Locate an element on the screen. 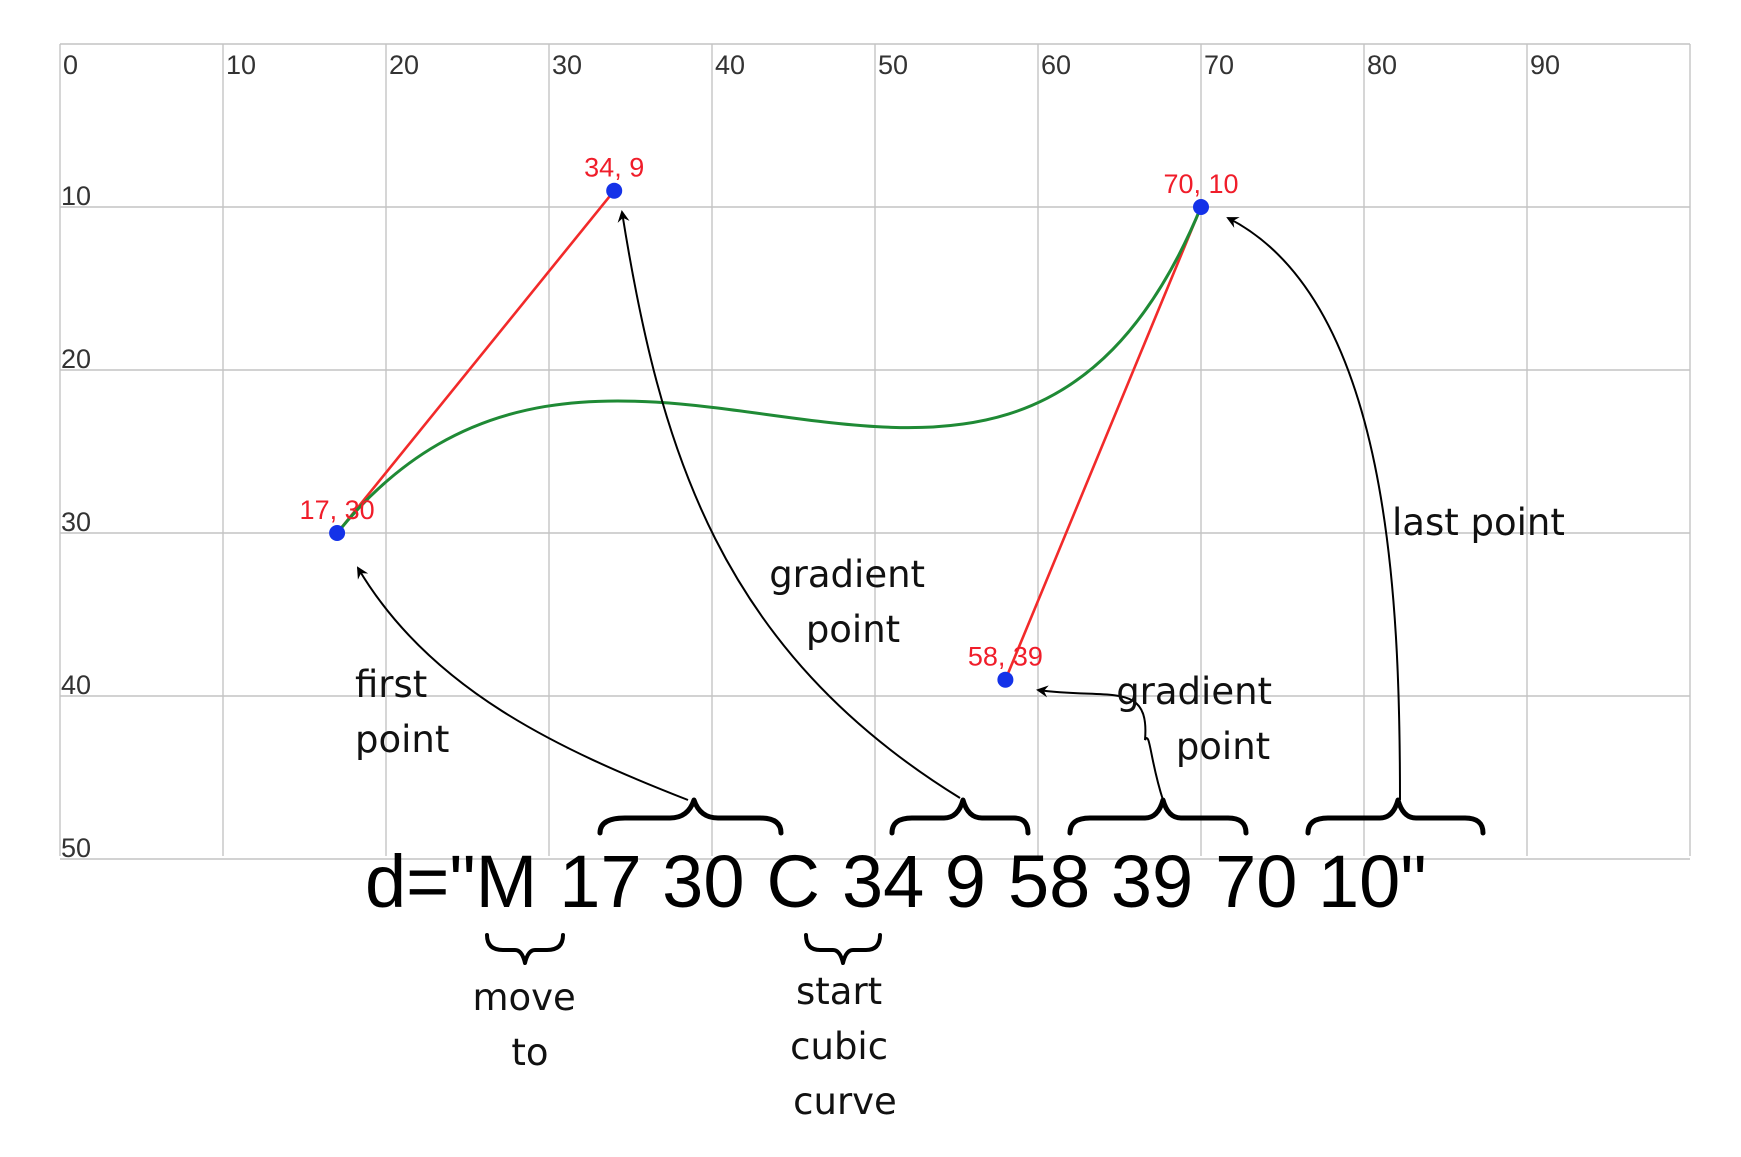  end-point-coords: 70 10 is located at coordinates (1307, 881).